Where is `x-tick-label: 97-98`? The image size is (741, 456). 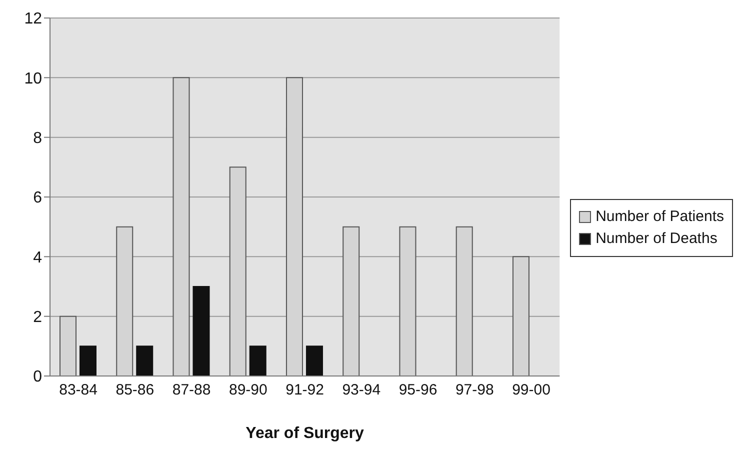
x-tick-label: 97-98 is located at coordinates (474, 390).